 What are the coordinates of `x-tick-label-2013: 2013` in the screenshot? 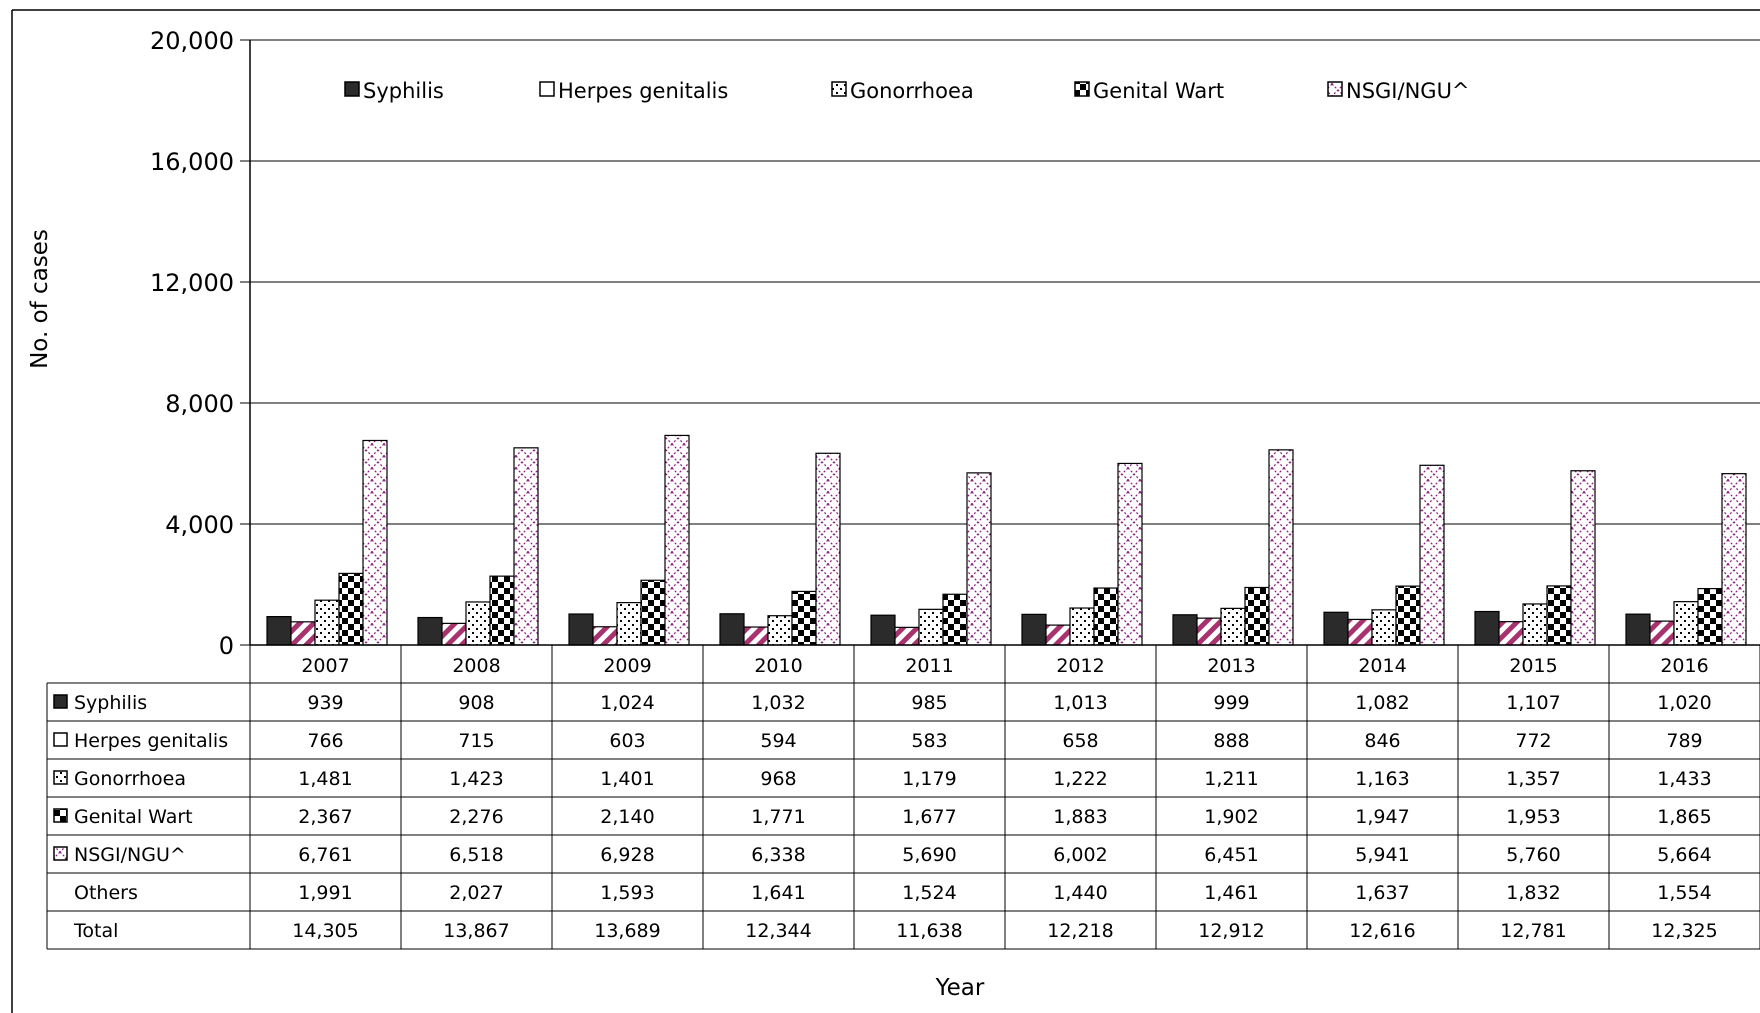 It's located at (1231, 666).